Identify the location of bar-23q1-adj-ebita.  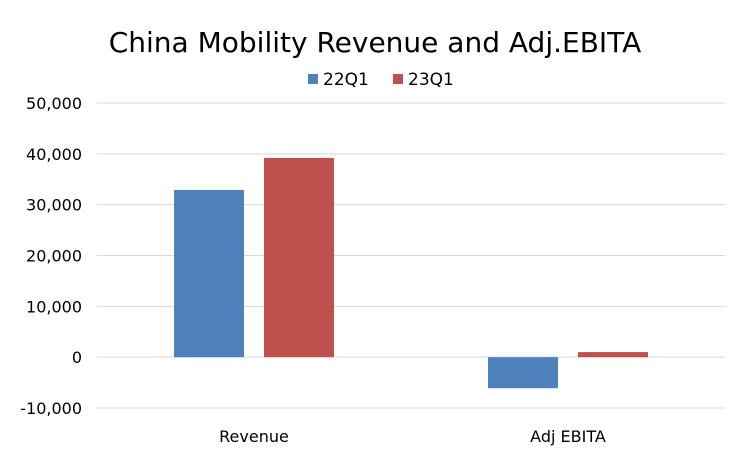
(613, 355).